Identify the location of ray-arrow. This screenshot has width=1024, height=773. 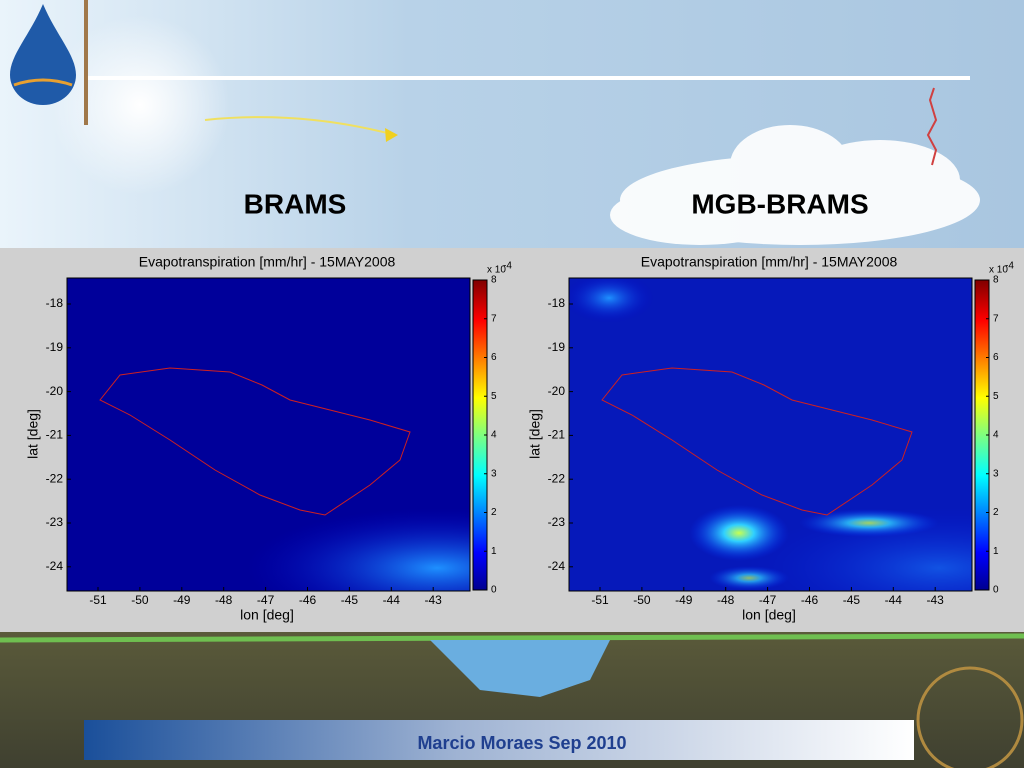
(391, 135).